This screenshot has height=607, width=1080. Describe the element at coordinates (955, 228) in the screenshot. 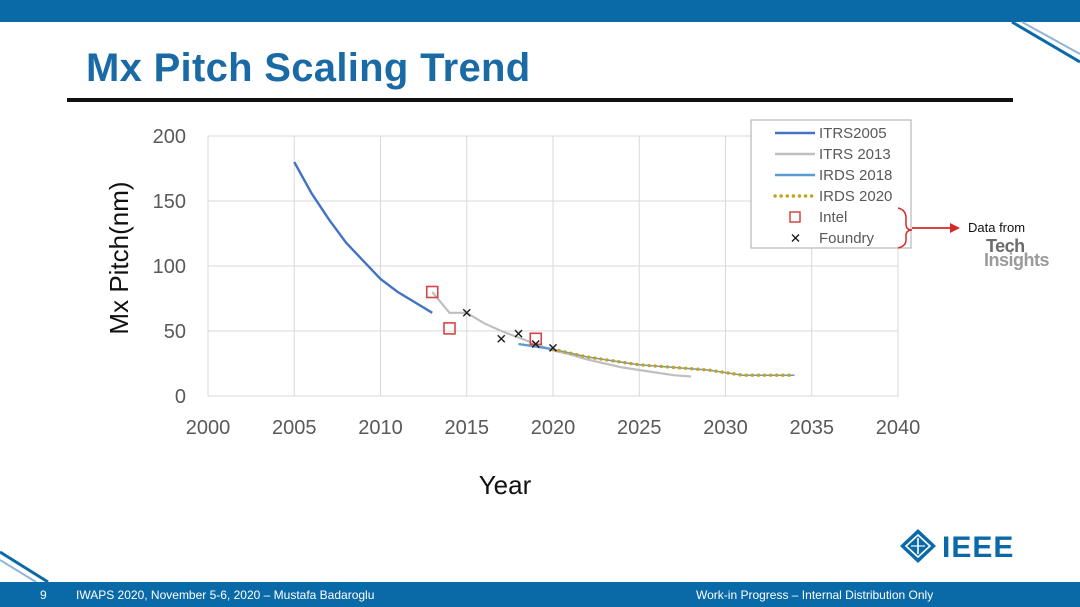

I see `callout-arrow-icon` at that location.